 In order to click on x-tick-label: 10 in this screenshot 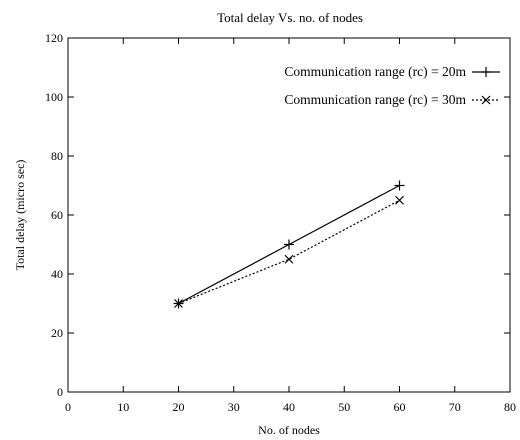, I will do `click(123, 407)`.